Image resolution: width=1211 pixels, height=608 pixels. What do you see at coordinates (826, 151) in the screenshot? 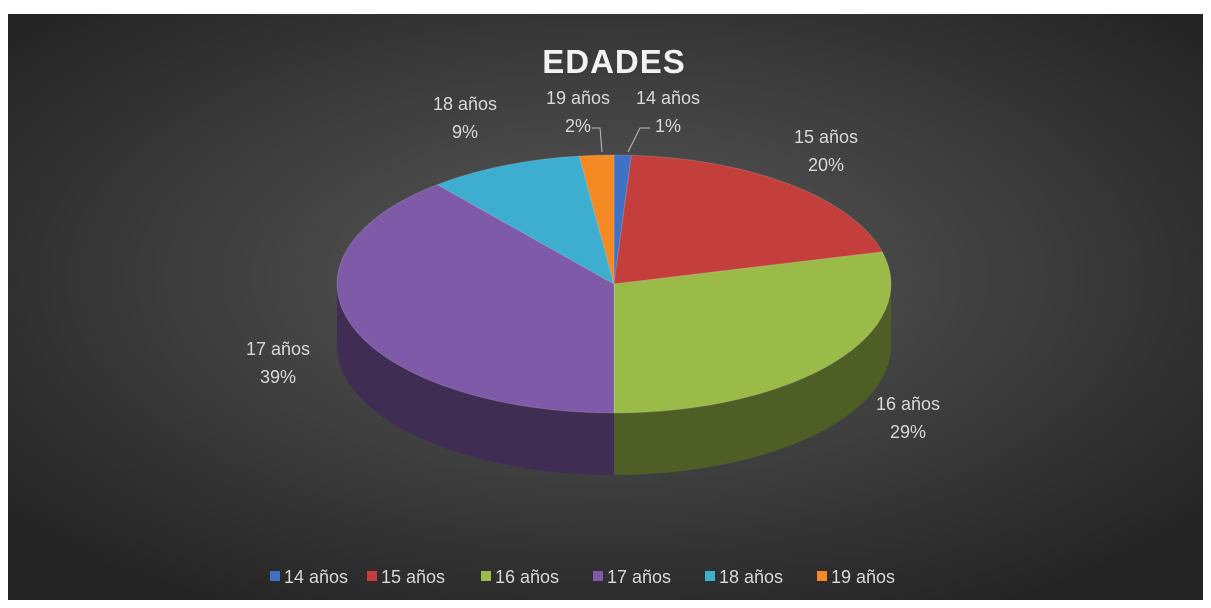
I see `data-label: 15 años 20%` at bounding box center [826, 151].